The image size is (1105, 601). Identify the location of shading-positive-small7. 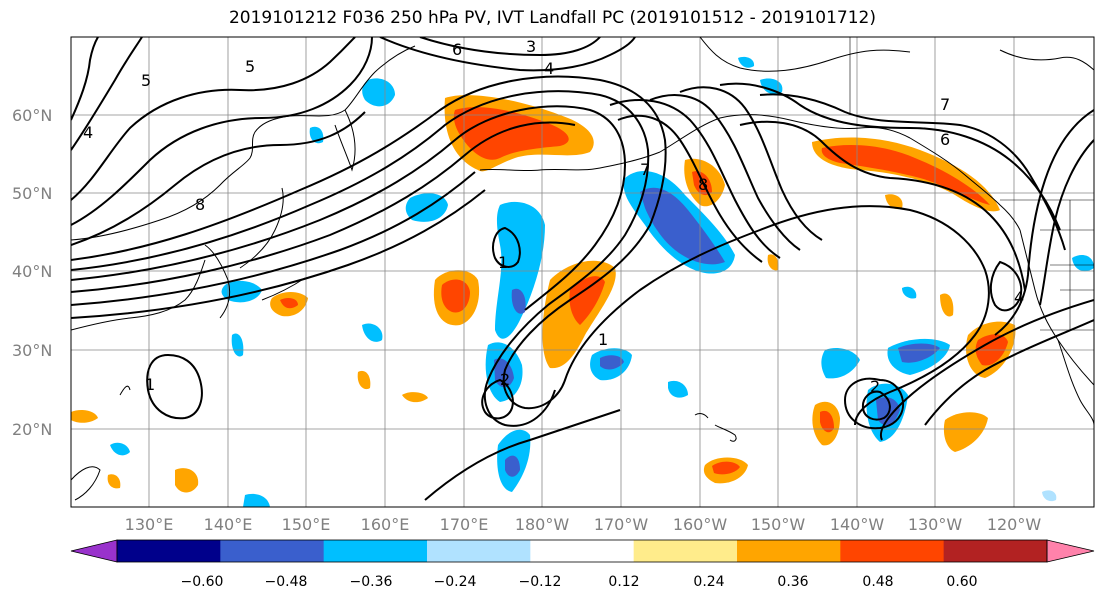
(773, 262).